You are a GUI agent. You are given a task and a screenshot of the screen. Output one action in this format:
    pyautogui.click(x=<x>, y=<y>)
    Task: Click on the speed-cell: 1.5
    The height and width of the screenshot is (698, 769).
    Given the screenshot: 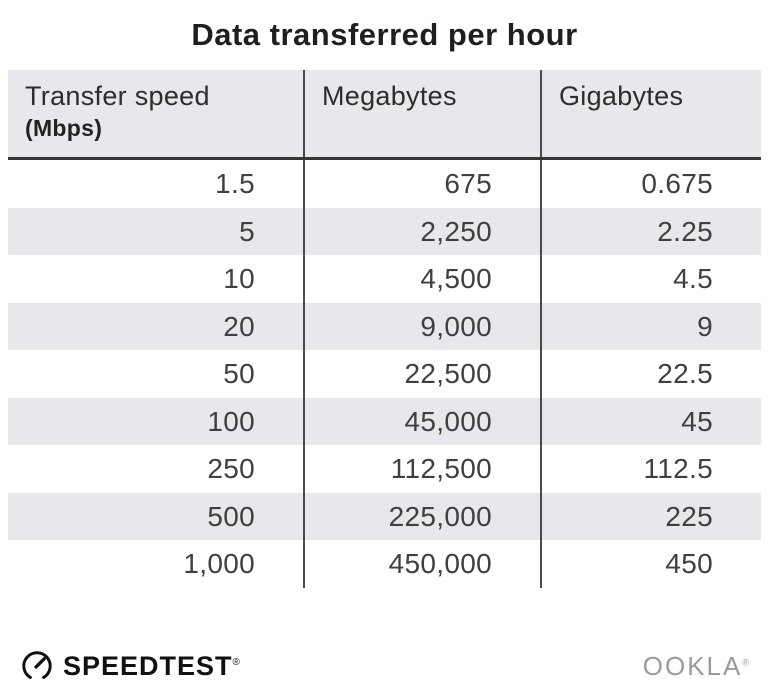 What is the action you would take?
    pyautogui.click(x=235, y=183)
    